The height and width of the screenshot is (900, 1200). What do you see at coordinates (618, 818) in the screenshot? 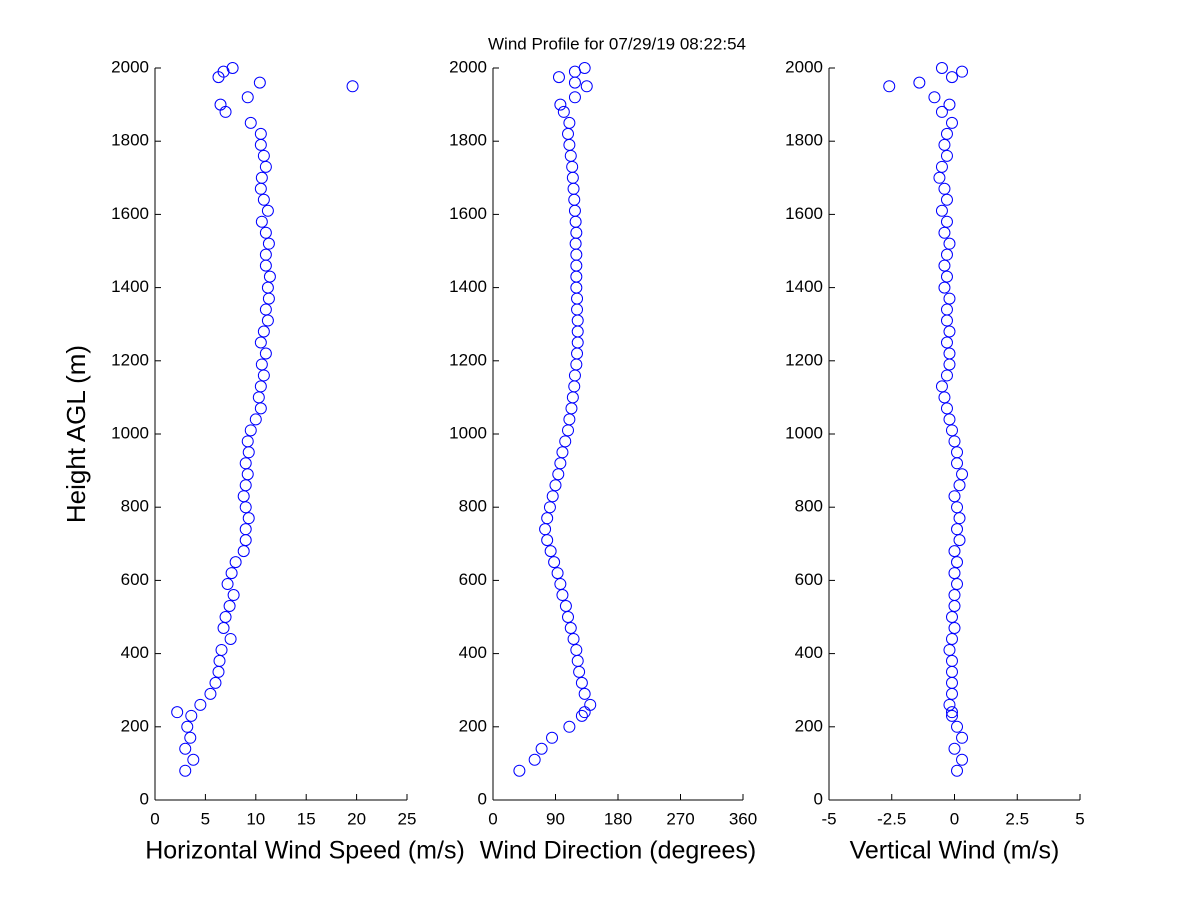
I see `x-tick-label: 180` at bounding box center [618, 818].